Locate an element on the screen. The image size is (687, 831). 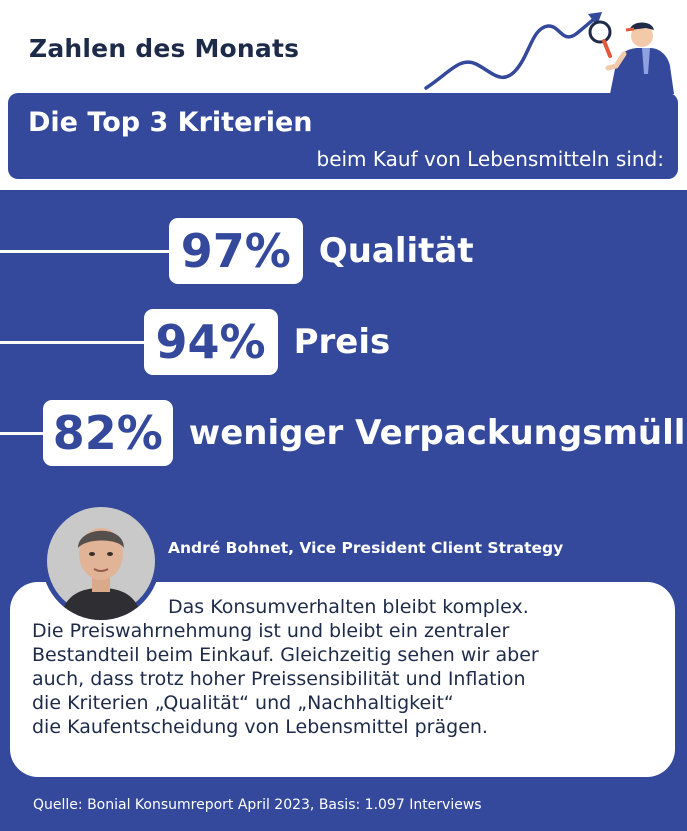
author-avatar is located at coordinates (101, 561).